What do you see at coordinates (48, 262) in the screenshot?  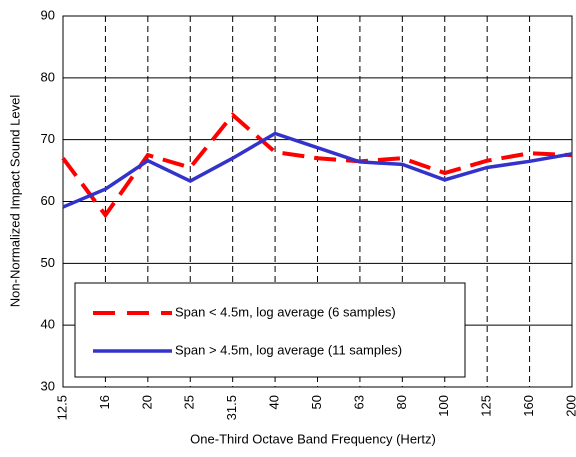 I see `y-tick-label: 50` at bounding box center [48, 262].